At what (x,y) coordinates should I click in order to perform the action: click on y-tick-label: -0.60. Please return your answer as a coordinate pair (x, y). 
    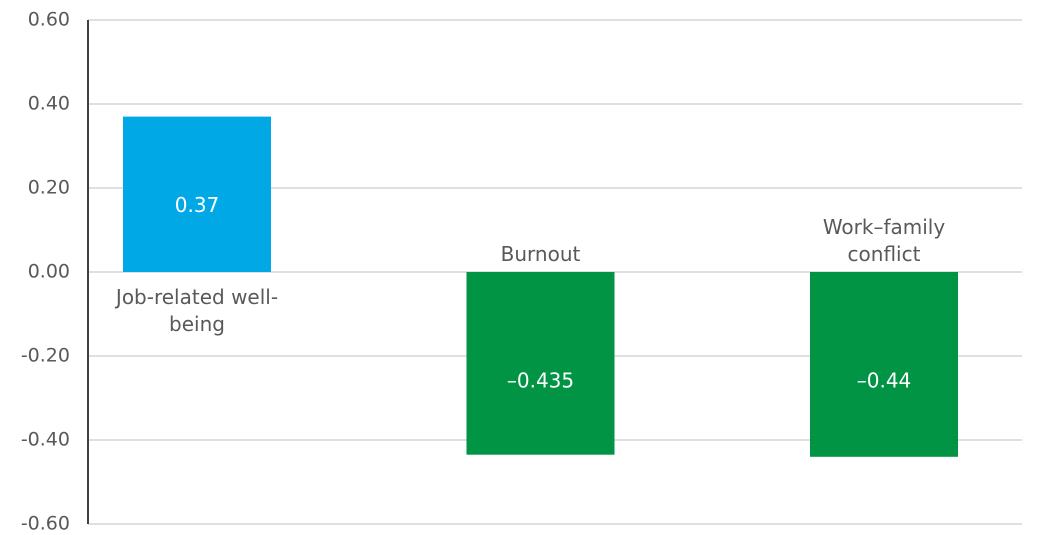
    Looking at the image, I should click on (45, 524).